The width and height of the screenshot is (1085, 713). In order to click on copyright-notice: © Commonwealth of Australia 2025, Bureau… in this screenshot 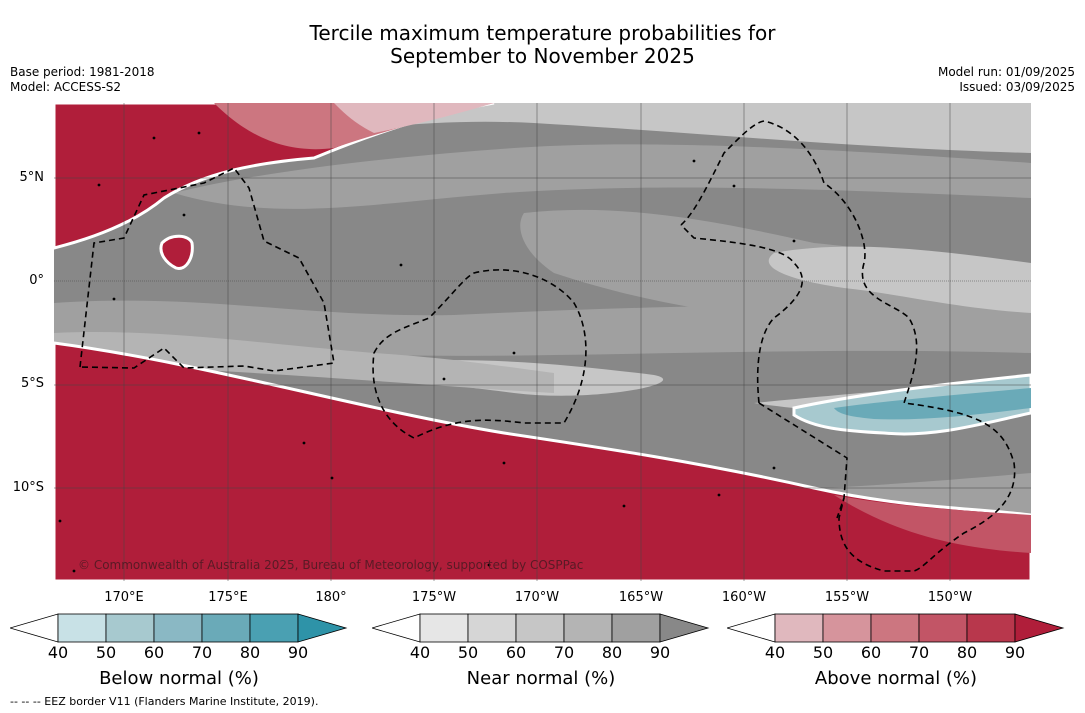, I will do `click(331, 565)`.